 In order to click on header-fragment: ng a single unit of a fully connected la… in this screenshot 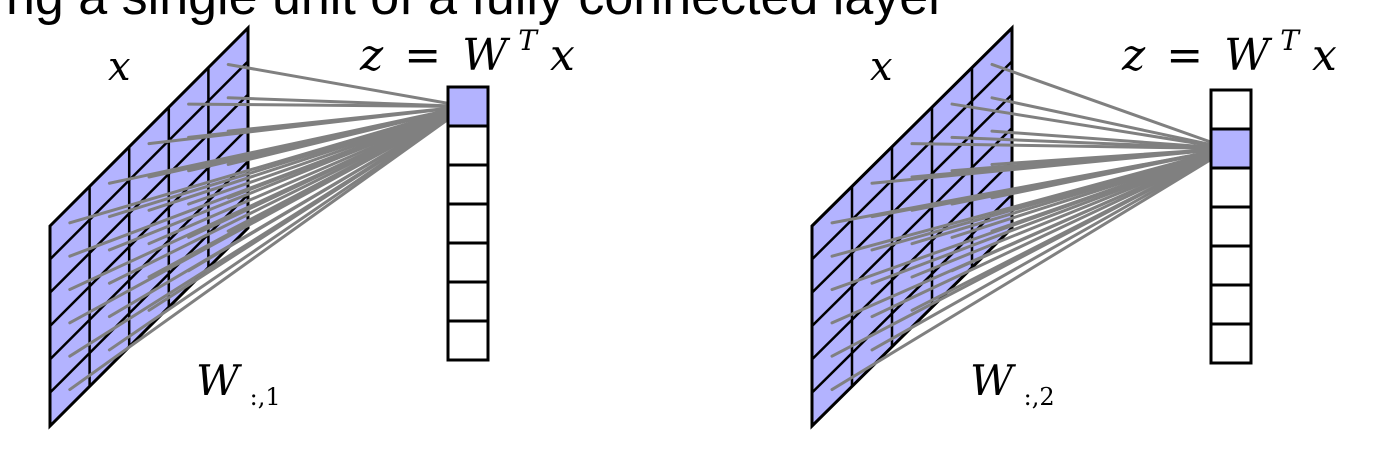, I will do `click(475, 13)`.